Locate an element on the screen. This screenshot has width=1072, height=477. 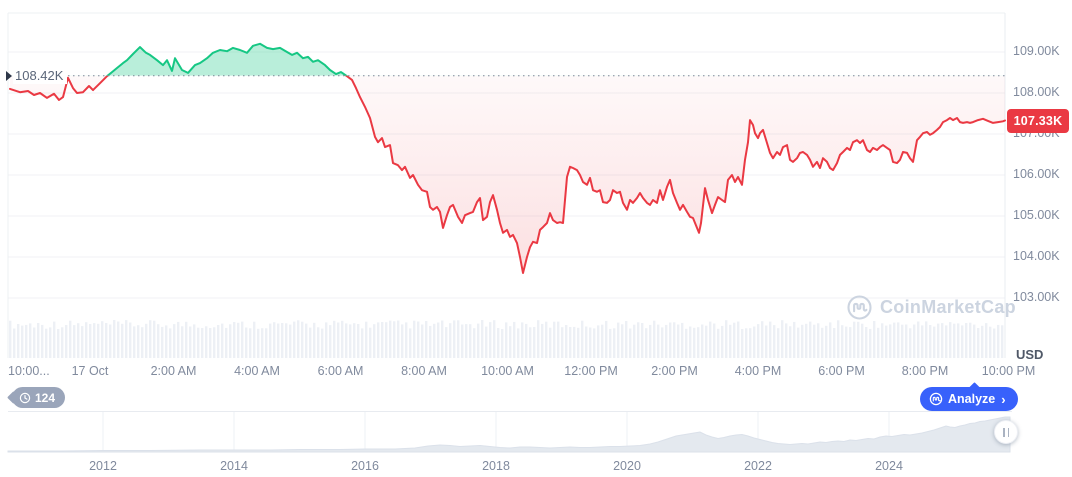
time-axis-tick: 4:00 AM is located at coordinates (257, 371).